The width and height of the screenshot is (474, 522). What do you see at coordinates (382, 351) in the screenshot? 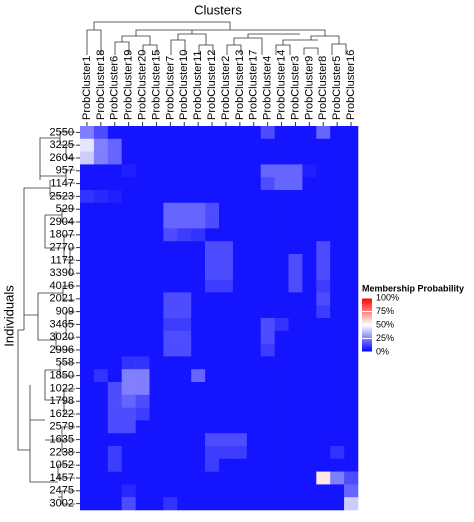
I see `colorbar-label: 0%` at bounding box center [382, 351].